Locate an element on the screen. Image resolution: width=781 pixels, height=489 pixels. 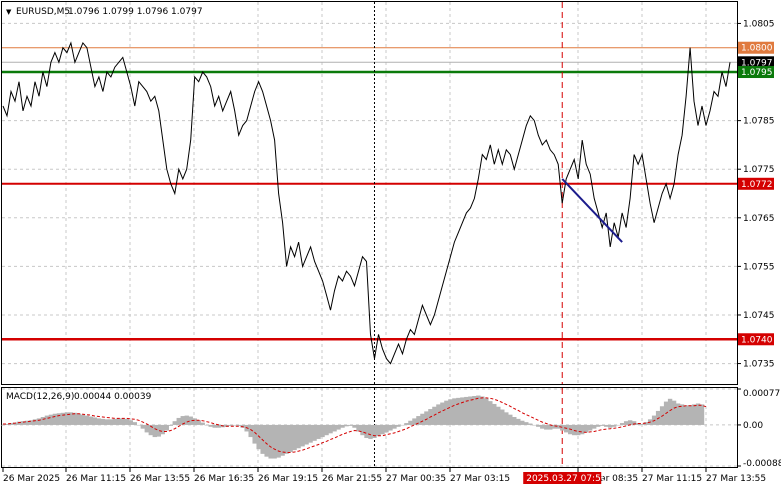
macd-axis: 0.00077 0.00 -0.00088 is located at coordinates (759, 428).